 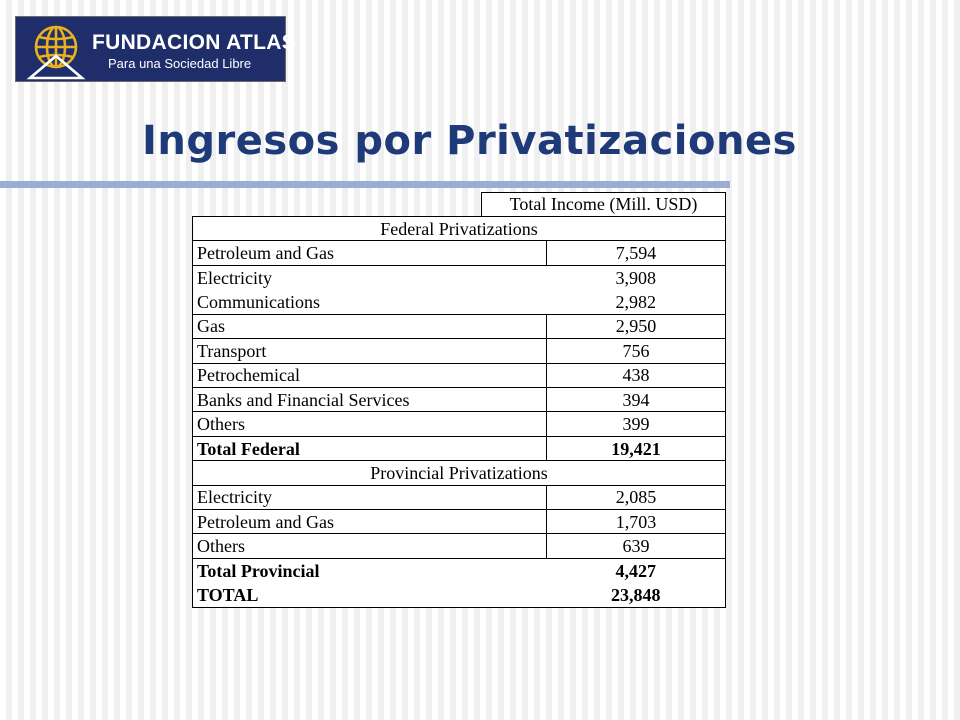 I want to click on row-value: 4,427, so click(x=636, y=570).